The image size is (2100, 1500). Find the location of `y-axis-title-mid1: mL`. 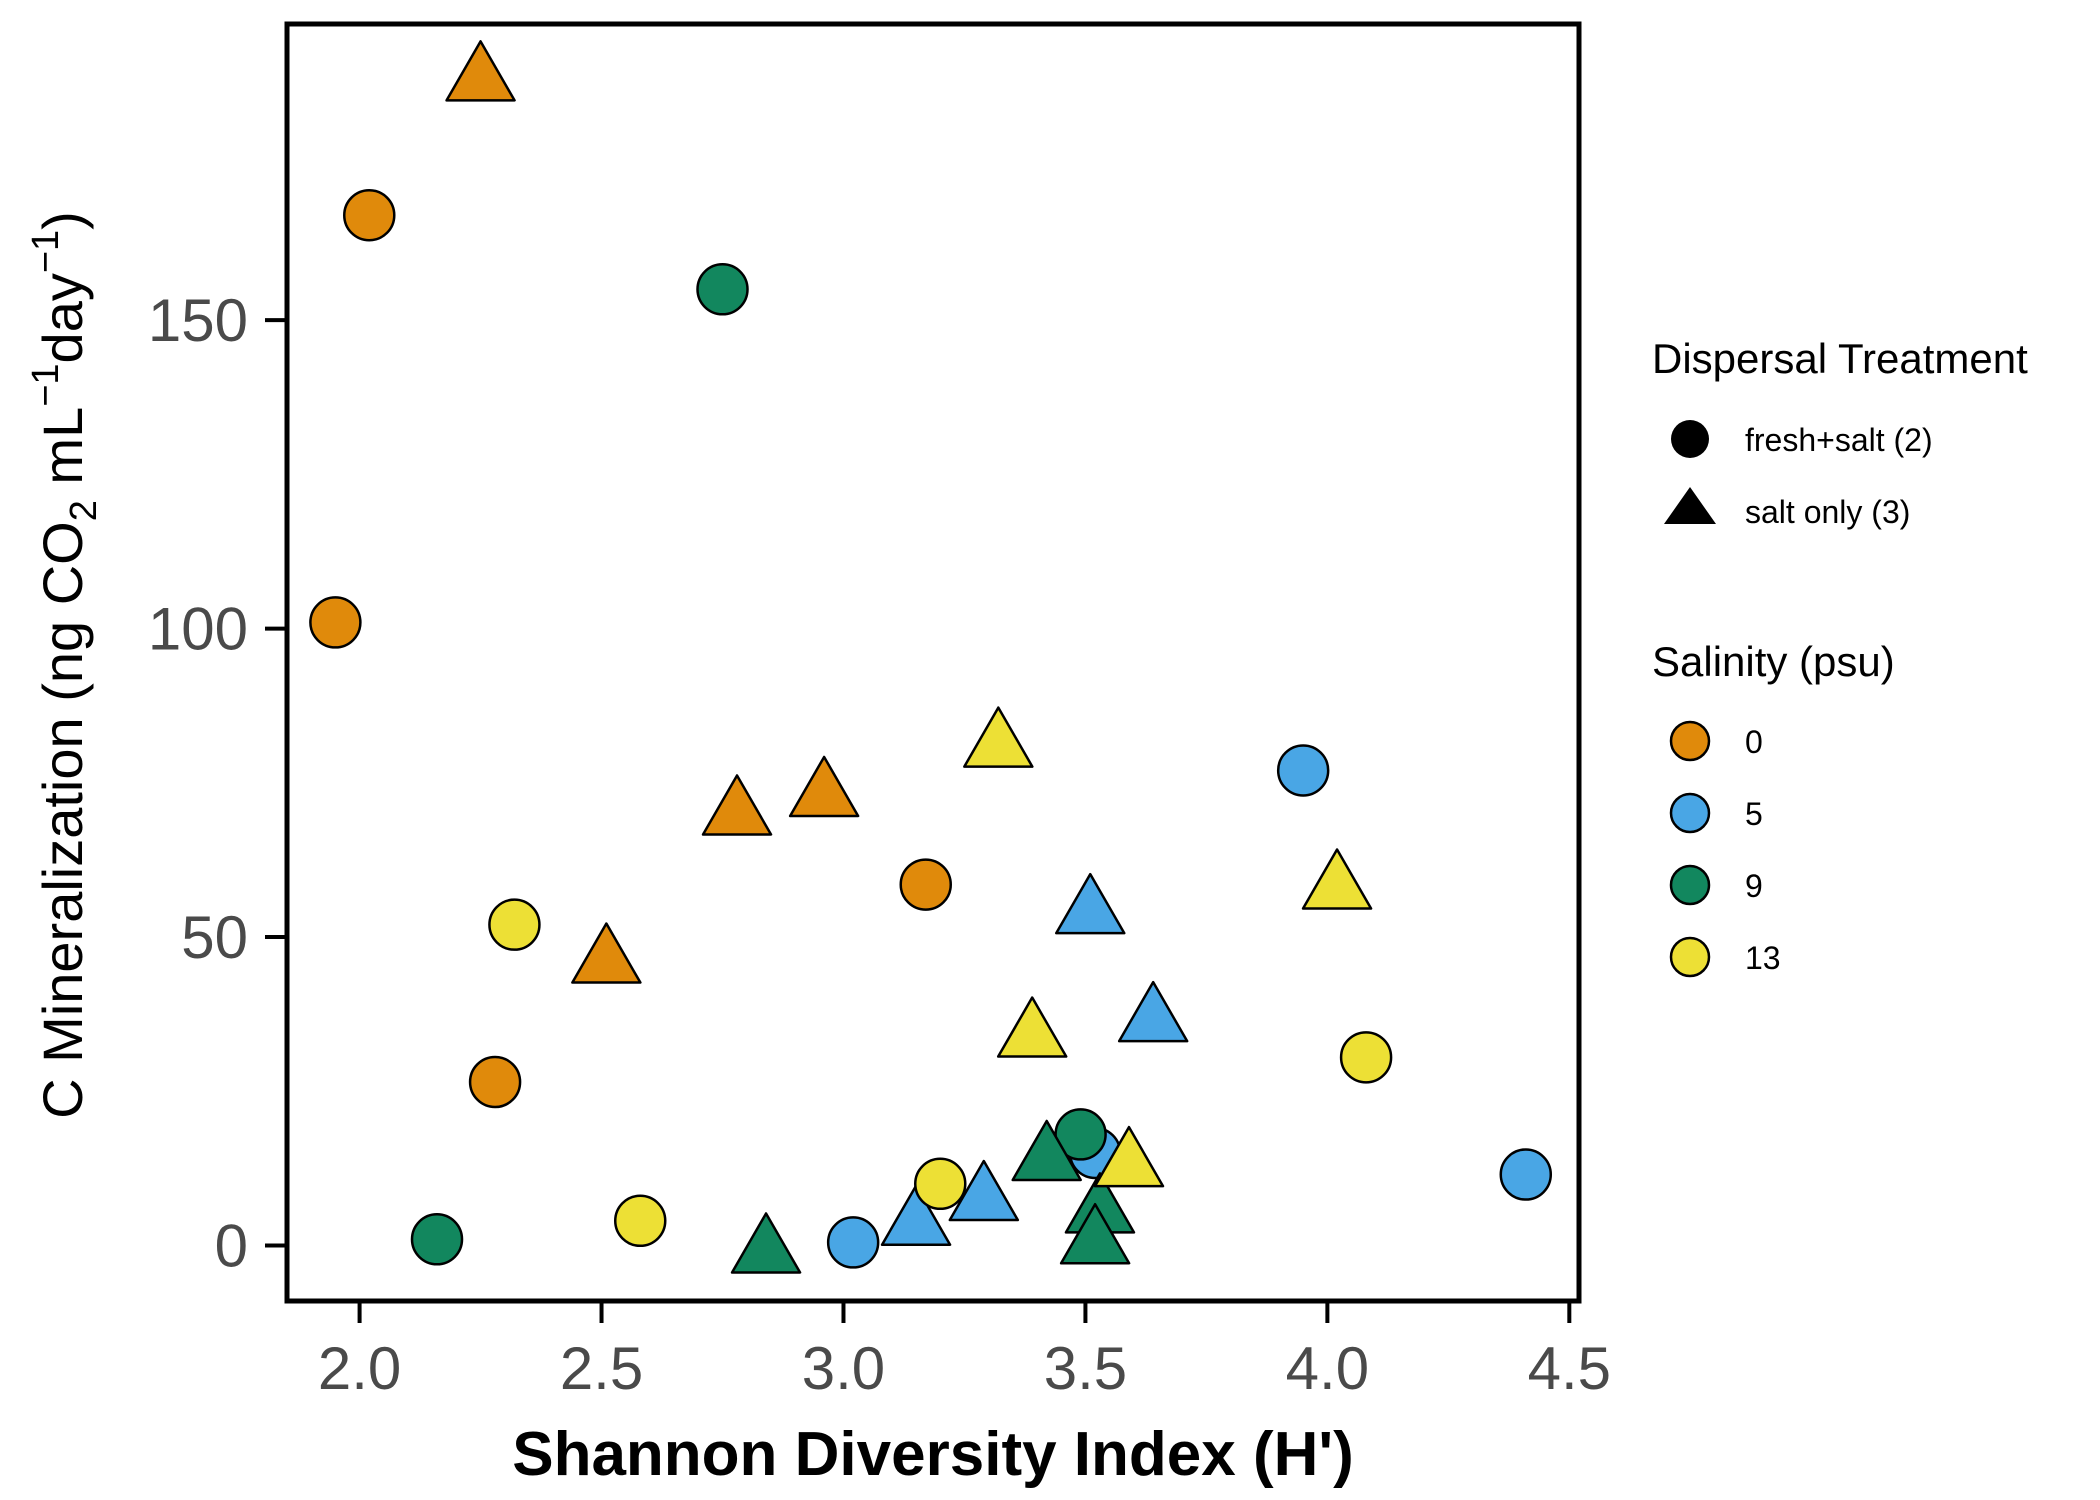

y-axis-title-mid1: mL is located at coordinates (62, 453).